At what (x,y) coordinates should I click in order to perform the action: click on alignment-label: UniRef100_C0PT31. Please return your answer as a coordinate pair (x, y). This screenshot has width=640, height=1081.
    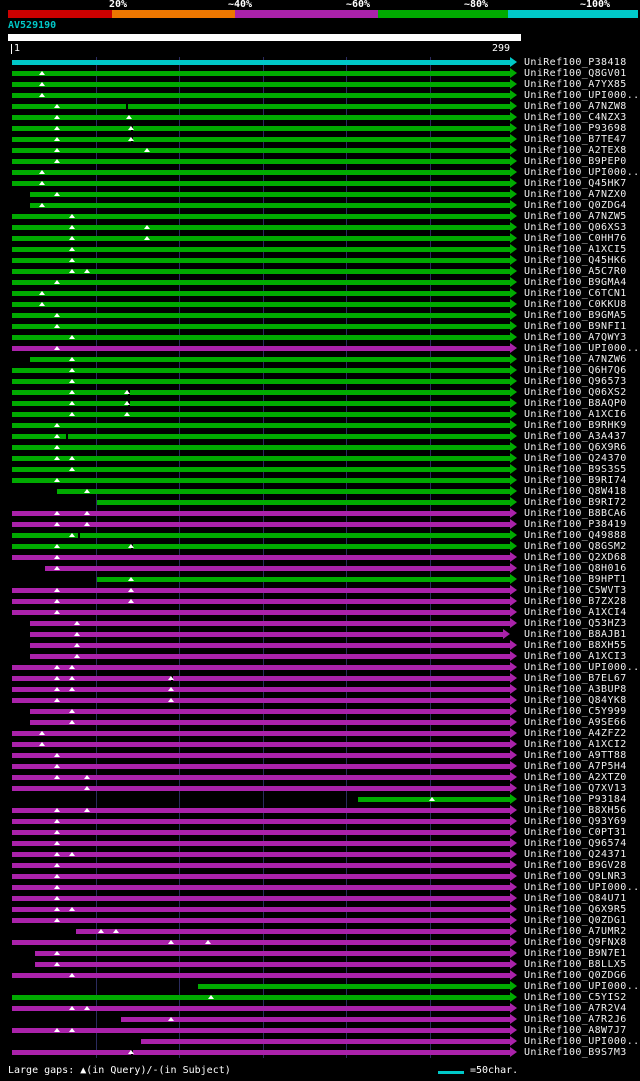
    Looking at the image, I should click on (575, 832).